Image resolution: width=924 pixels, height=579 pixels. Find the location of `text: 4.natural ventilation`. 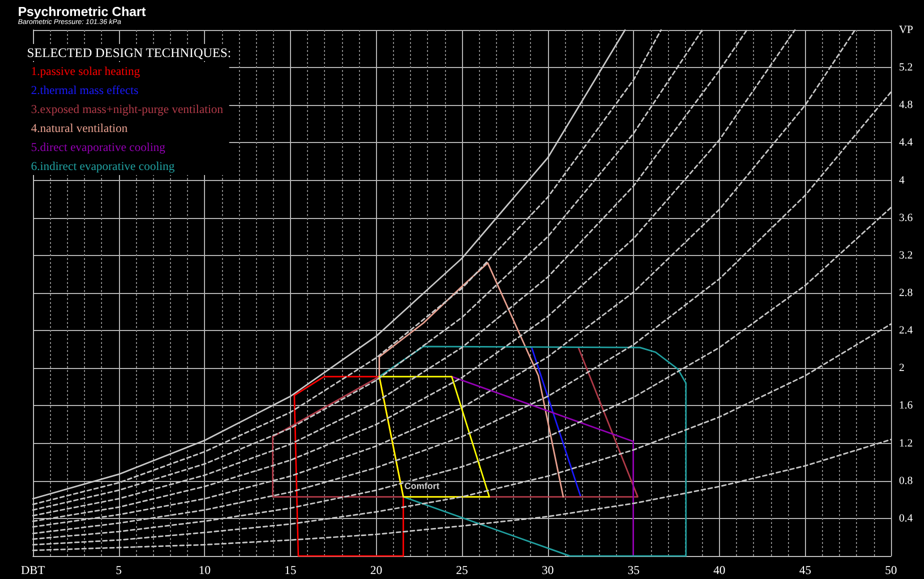

text: 4.natural ventilation is located at coordinates (79, 128).